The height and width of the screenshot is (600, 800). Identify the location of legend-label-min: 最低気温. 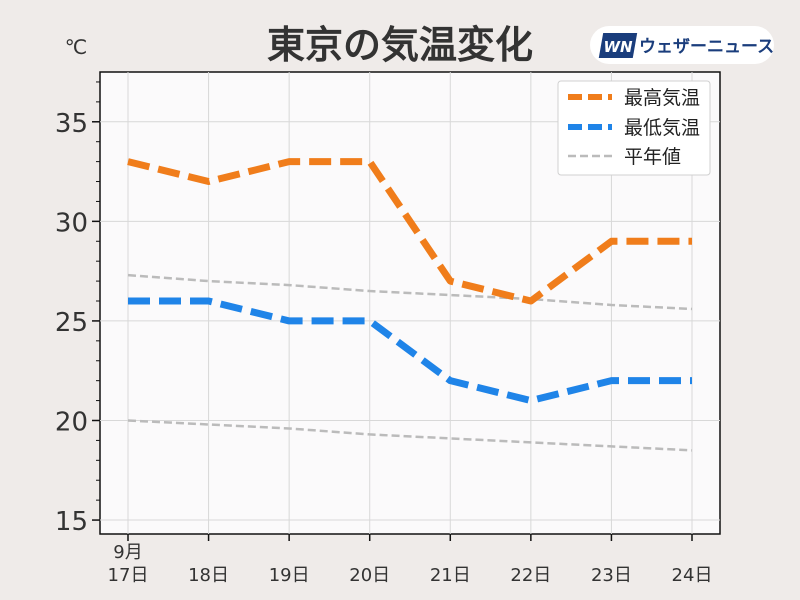
(662, 128).